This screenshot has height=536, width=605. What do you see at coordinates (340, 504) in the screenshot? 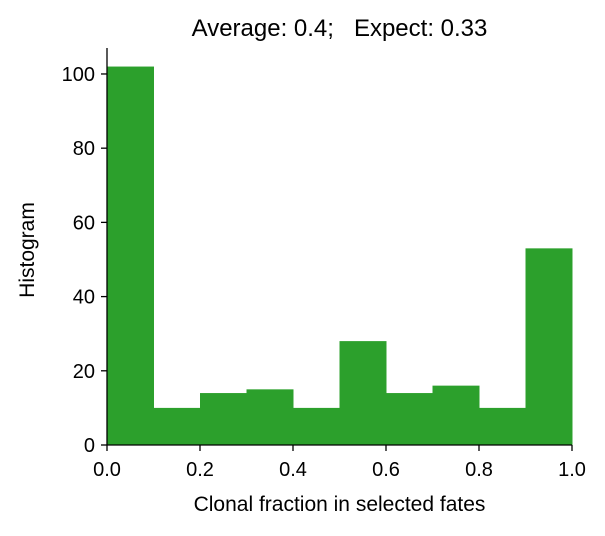
I see `x-axis-label: Clonal fraction in selected fates` at bounding box center [340, 504].